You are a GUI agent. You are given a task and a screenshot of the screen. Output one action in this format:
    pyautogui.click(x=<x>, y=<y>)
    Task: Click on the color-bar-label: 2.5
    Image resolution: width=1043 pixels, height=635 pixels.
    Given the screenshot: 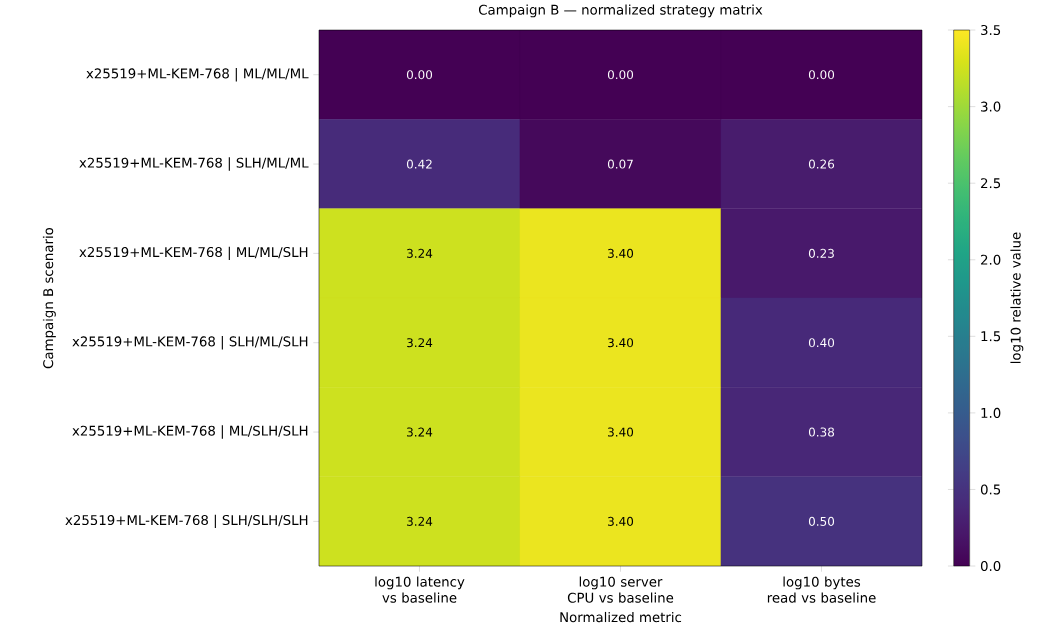 What is the action you would take?
    pyautogui.click(x=991, y=183)
    